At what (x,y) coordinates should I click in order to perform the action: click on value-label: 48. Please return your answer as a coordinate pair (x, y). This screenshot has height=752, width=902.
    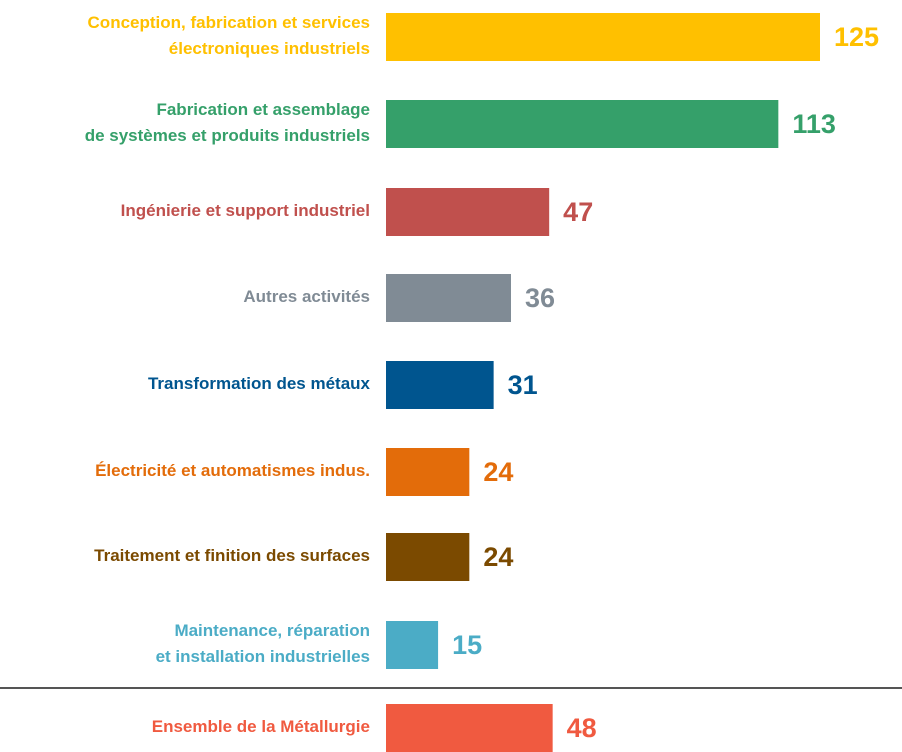
    Looking at the image, I should click on (582, 728).